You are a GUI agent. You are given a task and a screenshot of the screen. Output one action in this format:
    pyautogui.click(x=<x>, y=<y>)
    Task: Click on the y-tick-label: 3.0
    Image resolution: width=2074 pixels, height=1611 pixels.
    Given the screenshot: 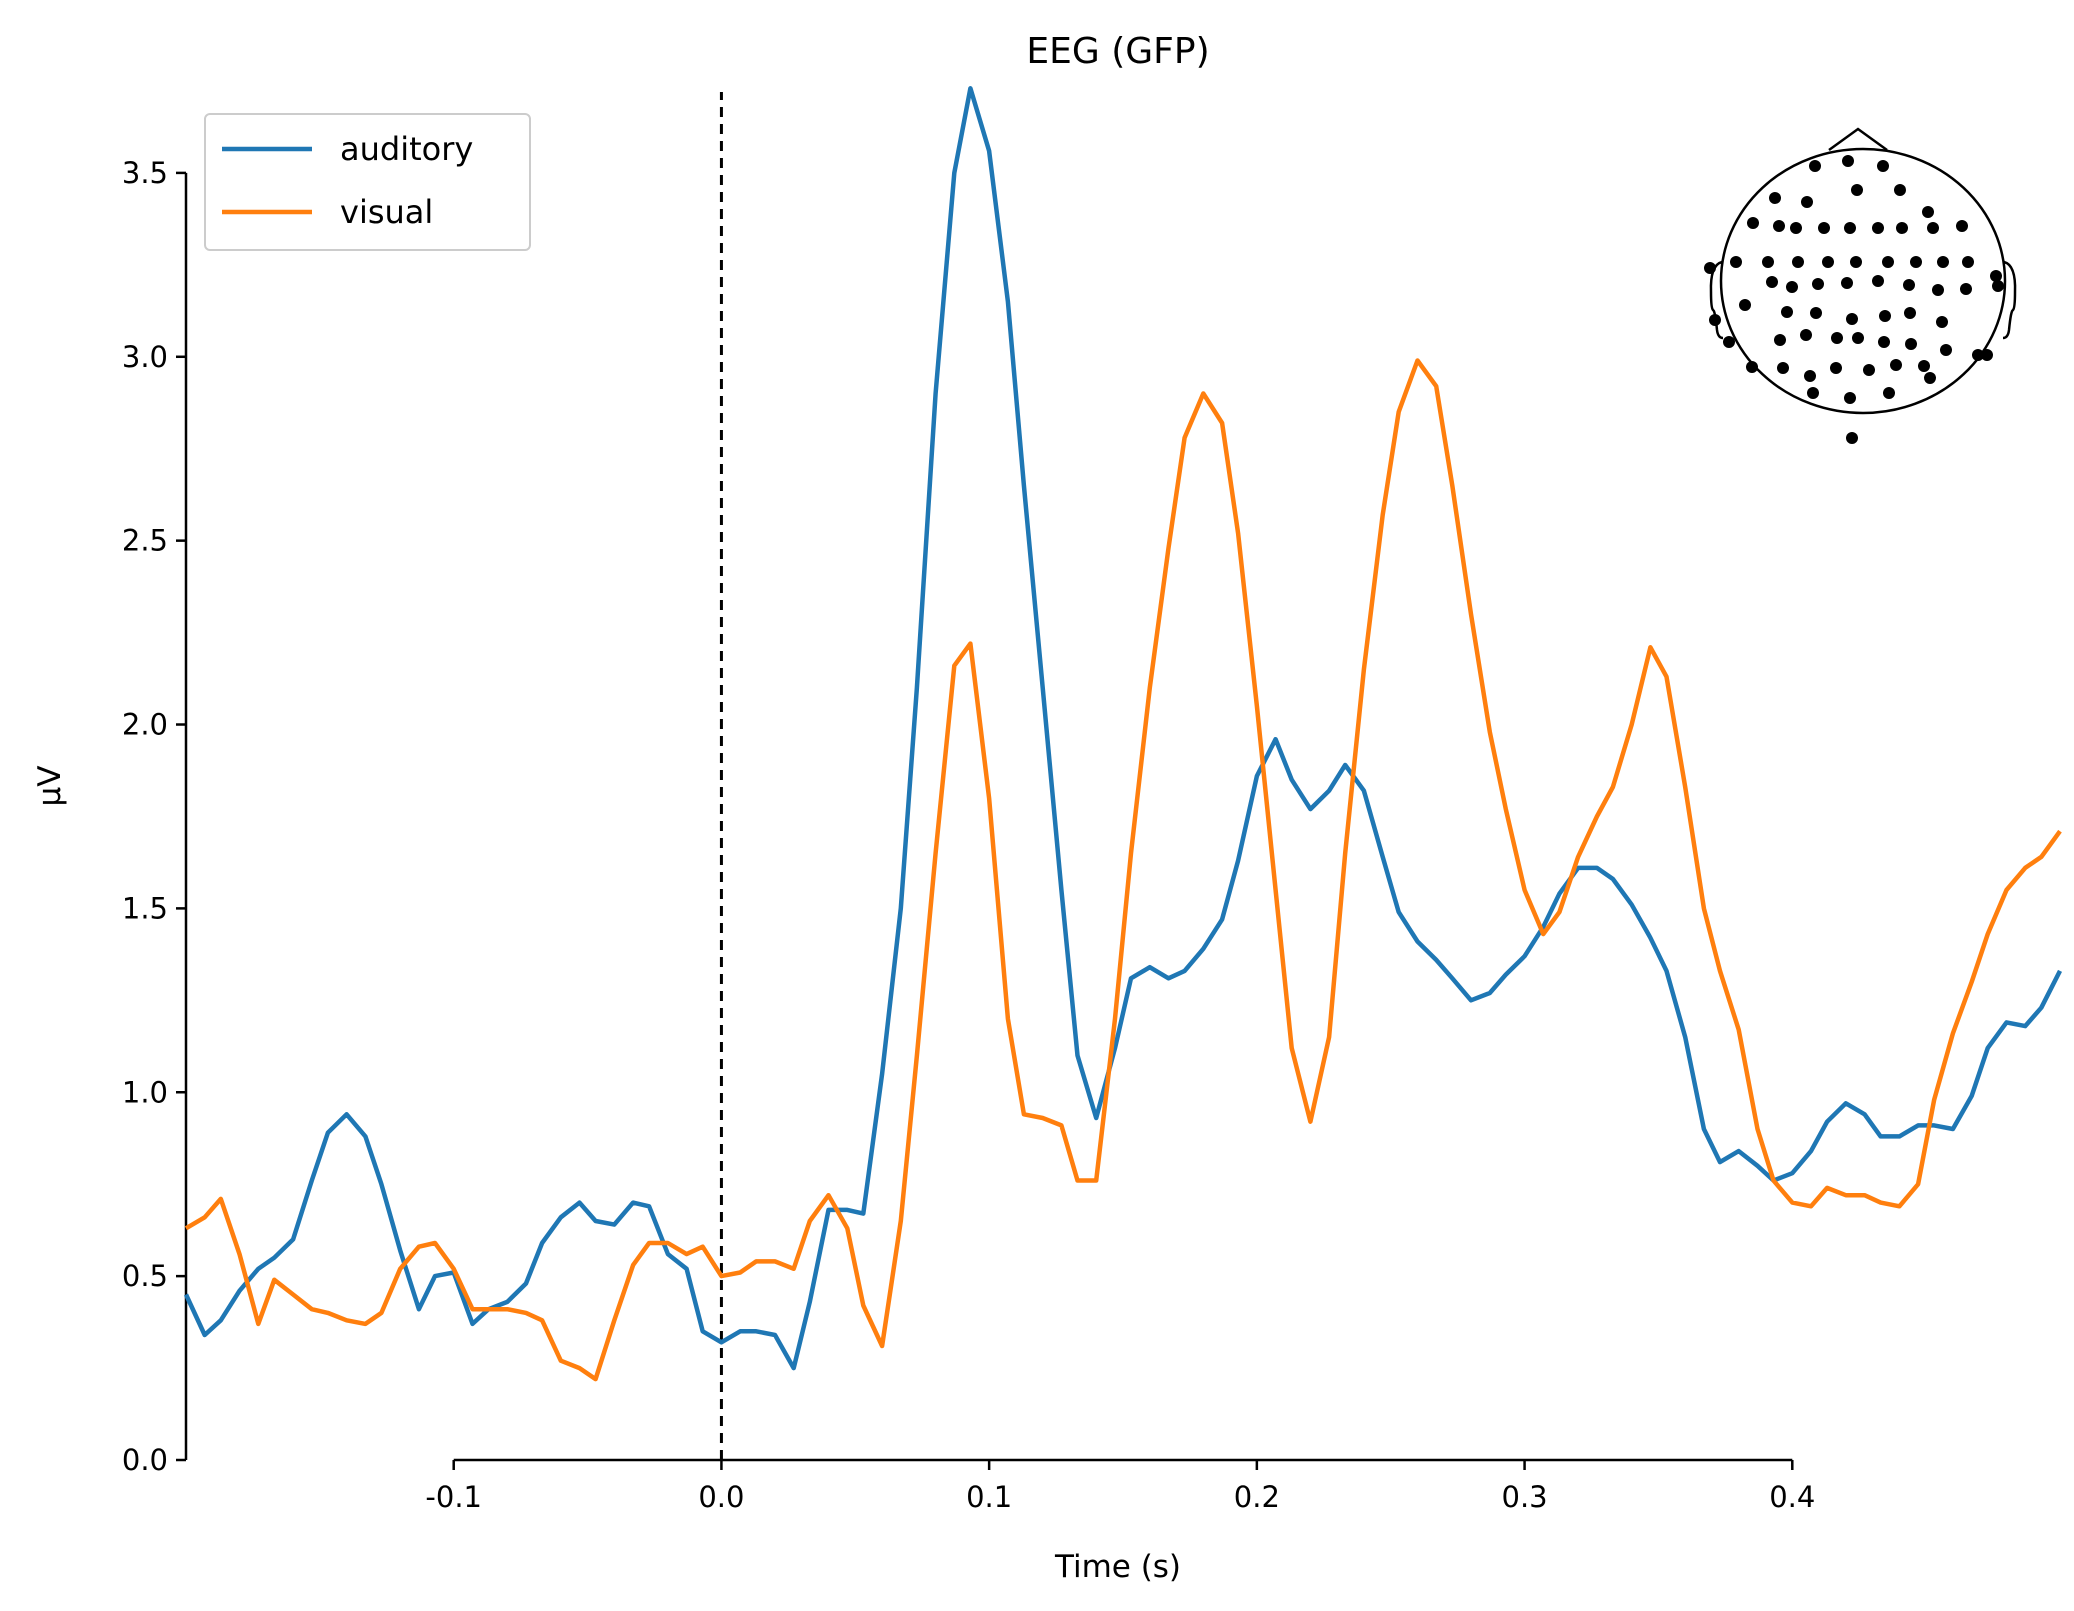 What is the action you would take?
    pyautogui.click(x=145, y=357)
    